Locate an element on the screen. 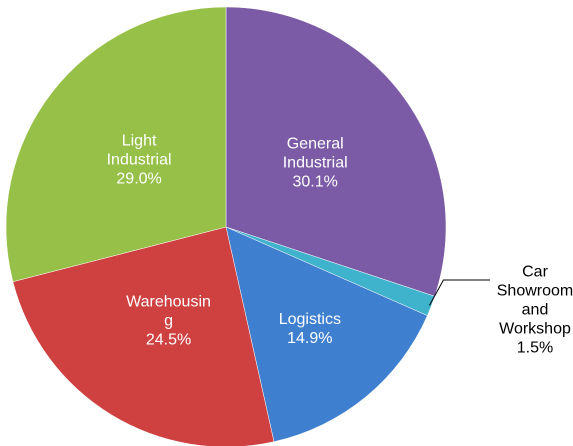 The height and width of the screenshot is (446, 573). slice-label: Light Industrial 29.0% is located at coordinates (139, 159).